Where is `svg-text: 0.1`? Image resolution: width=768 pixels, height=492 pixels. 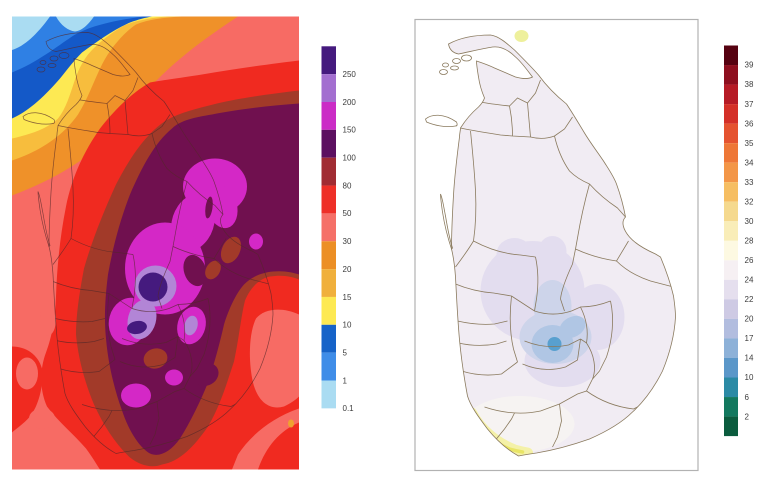 svg-text: 0.1 is located at coordinates (349, 408).